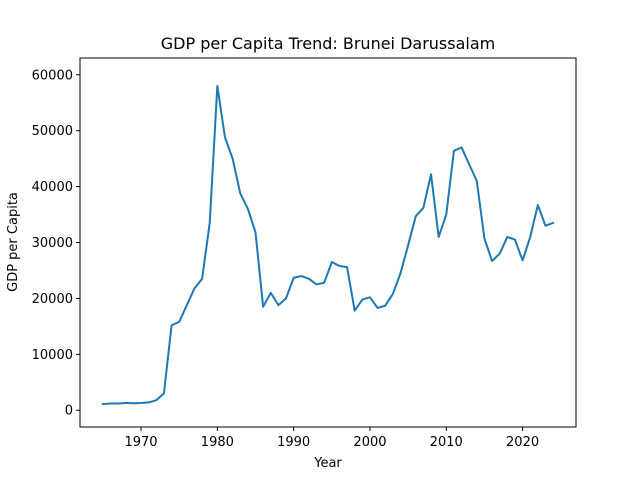 The height and width of the screenshot is (480, 640). Describe the element at coordinates (328, 43) in the screenshot. I see `chart-title: GDP per Capita Trend: Brunei Darussalam` at that location.